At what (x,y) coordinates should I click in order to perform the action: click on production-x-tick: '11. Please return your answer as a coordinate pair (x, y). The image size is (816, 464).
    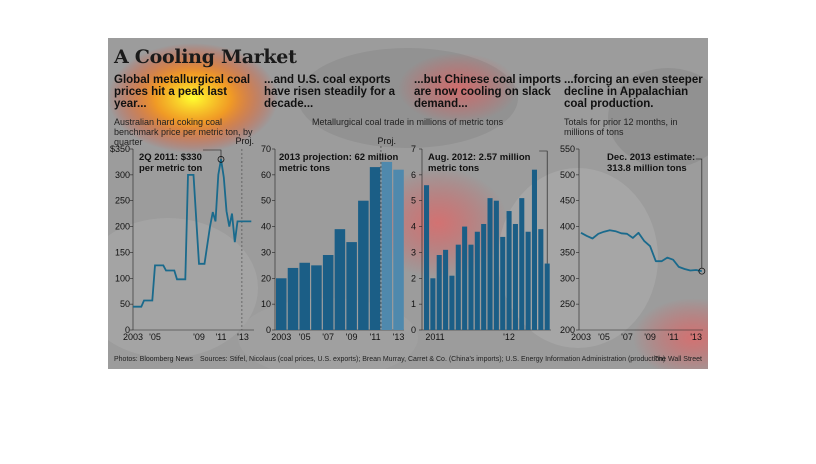
    Looking at the image, I should click on (673, 337).